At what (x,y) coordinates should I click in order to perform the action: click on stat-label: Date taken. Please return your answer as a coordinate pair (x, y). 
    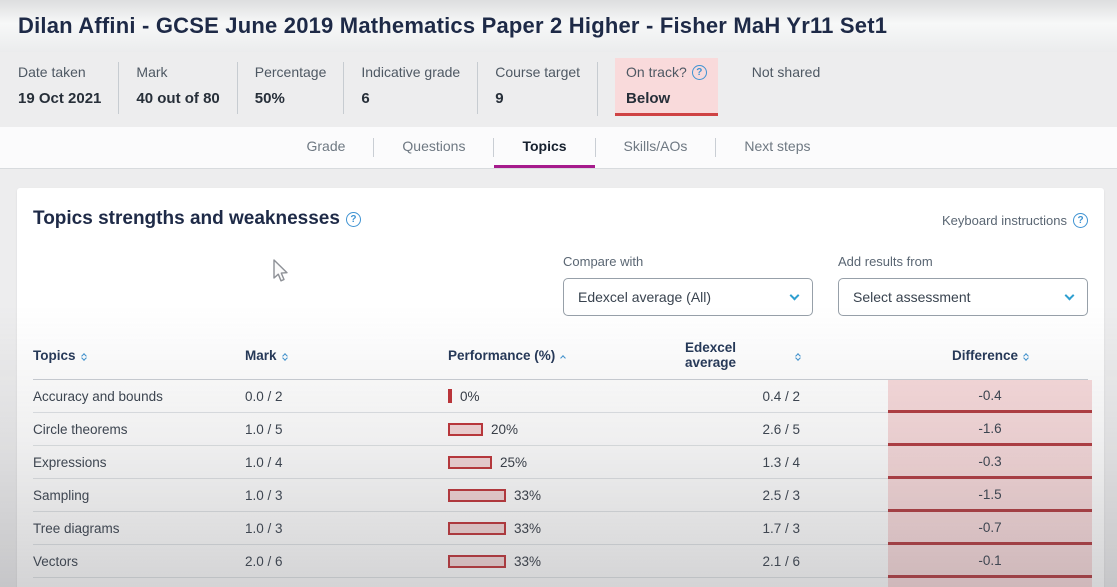
    Looking at the image, I should click on (52, 72).